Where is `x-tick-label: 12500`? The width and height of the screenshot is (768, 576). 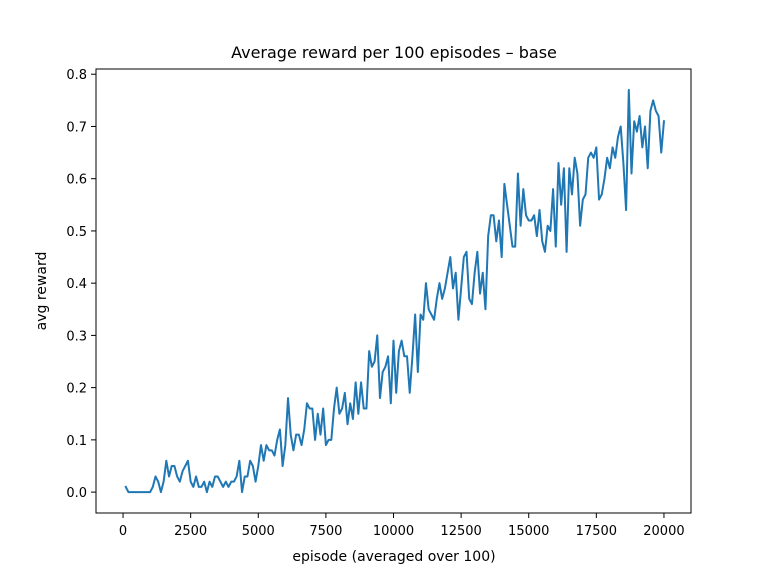 x-tick-label: 12500 is located at coordinates (460, 531).